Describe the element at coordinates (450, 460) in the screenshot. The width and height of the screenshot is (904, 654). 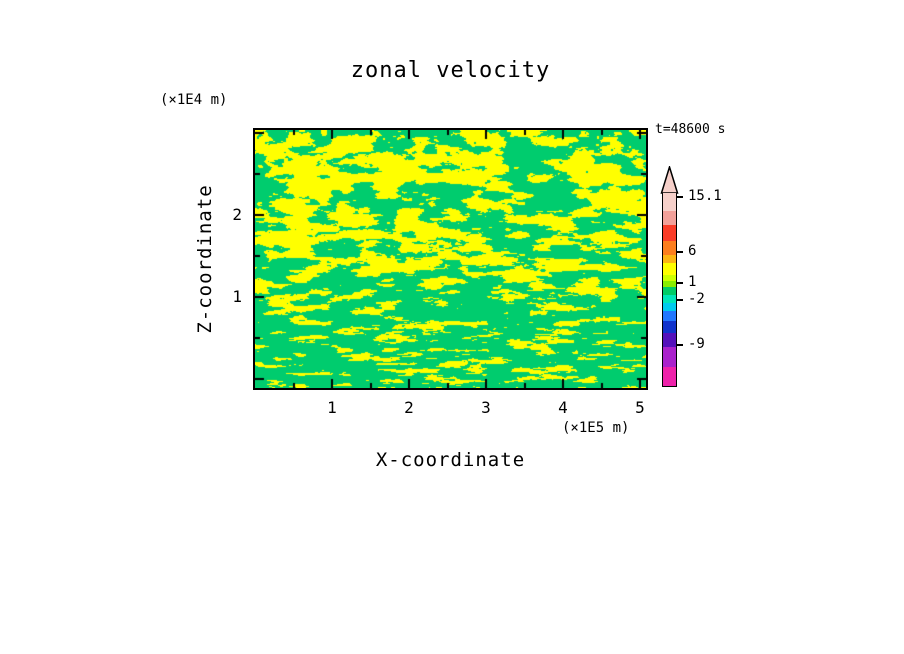
I see `x-axis-label: X-coordinate` at that location.